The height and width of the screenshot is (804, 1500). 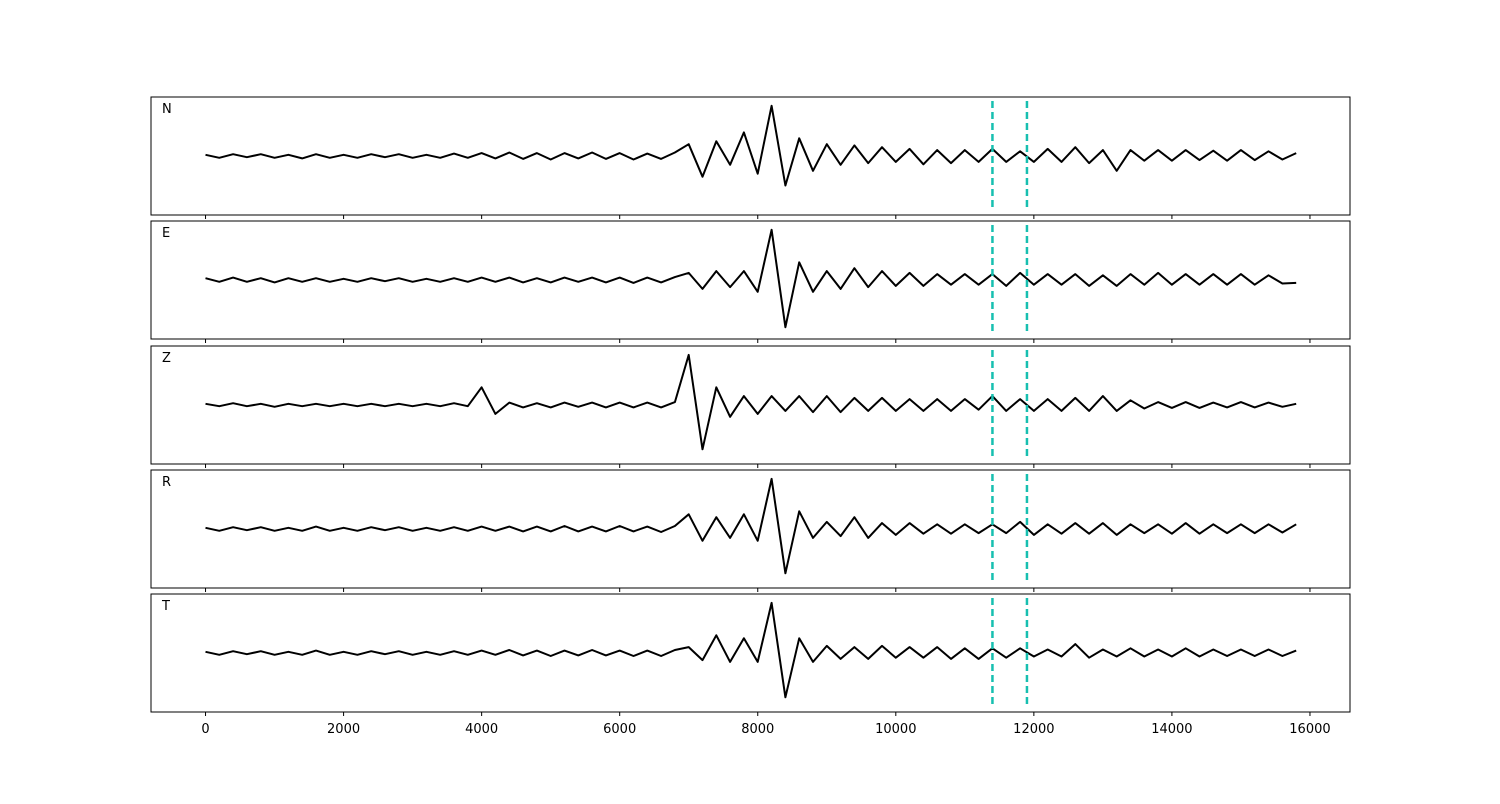 I want to click on panel-label: N, so click(x=167, y=109).